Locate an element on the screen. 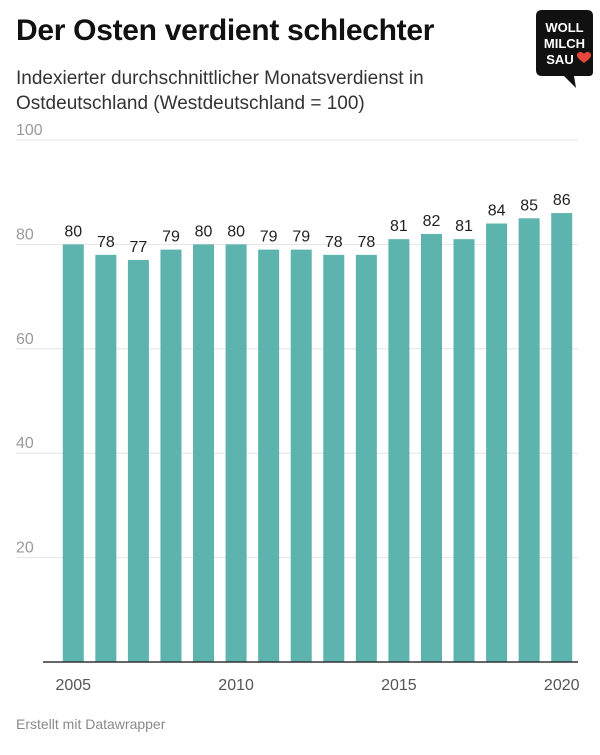 This screenshot has width=600, height=755. bar-2006 is located at coordinates (106, 458).